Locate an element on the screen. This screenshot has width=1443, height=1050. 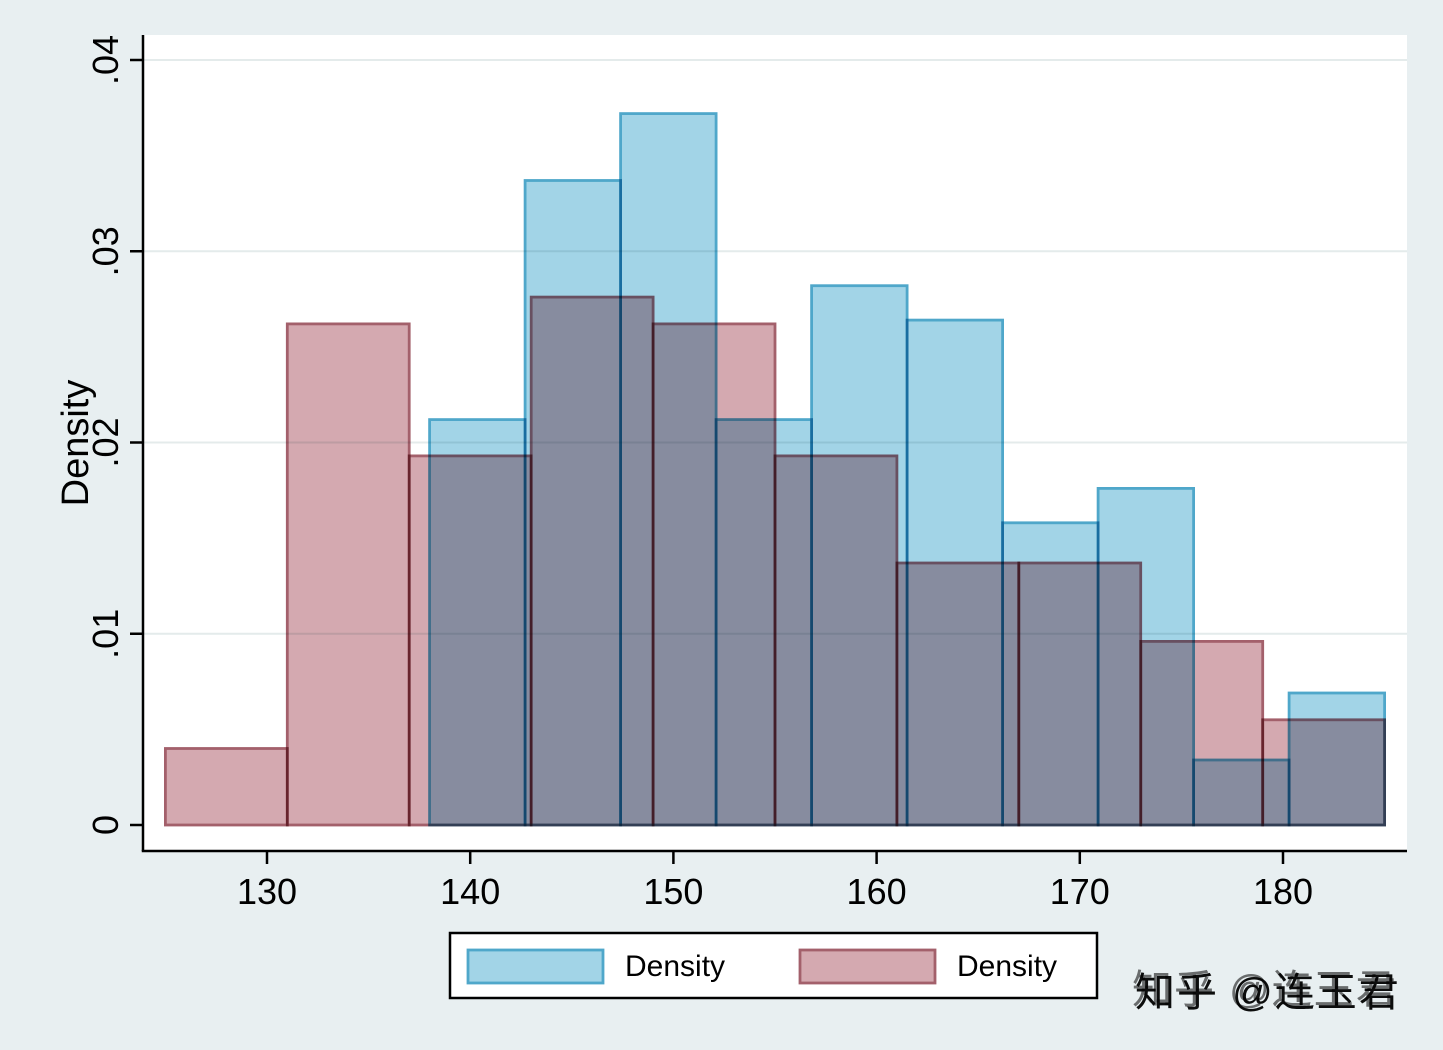
y-tick-label: .03 is located at coordinates (105, 251).